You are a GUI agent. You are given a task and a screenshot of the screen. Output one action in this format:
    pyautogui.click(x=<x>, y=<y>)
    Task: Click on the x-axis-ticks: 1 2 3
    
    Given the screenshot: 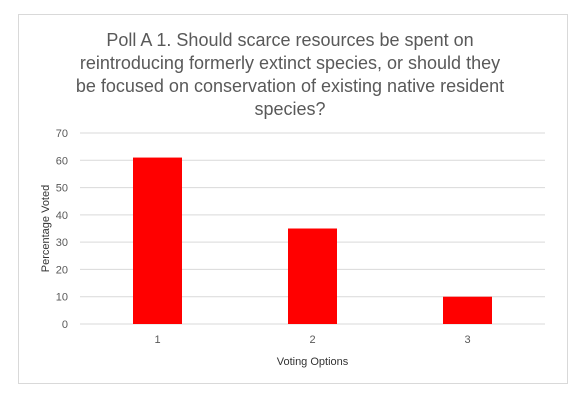 What is the action you would take?
    pyautogui.click(x=312, y=340)
    